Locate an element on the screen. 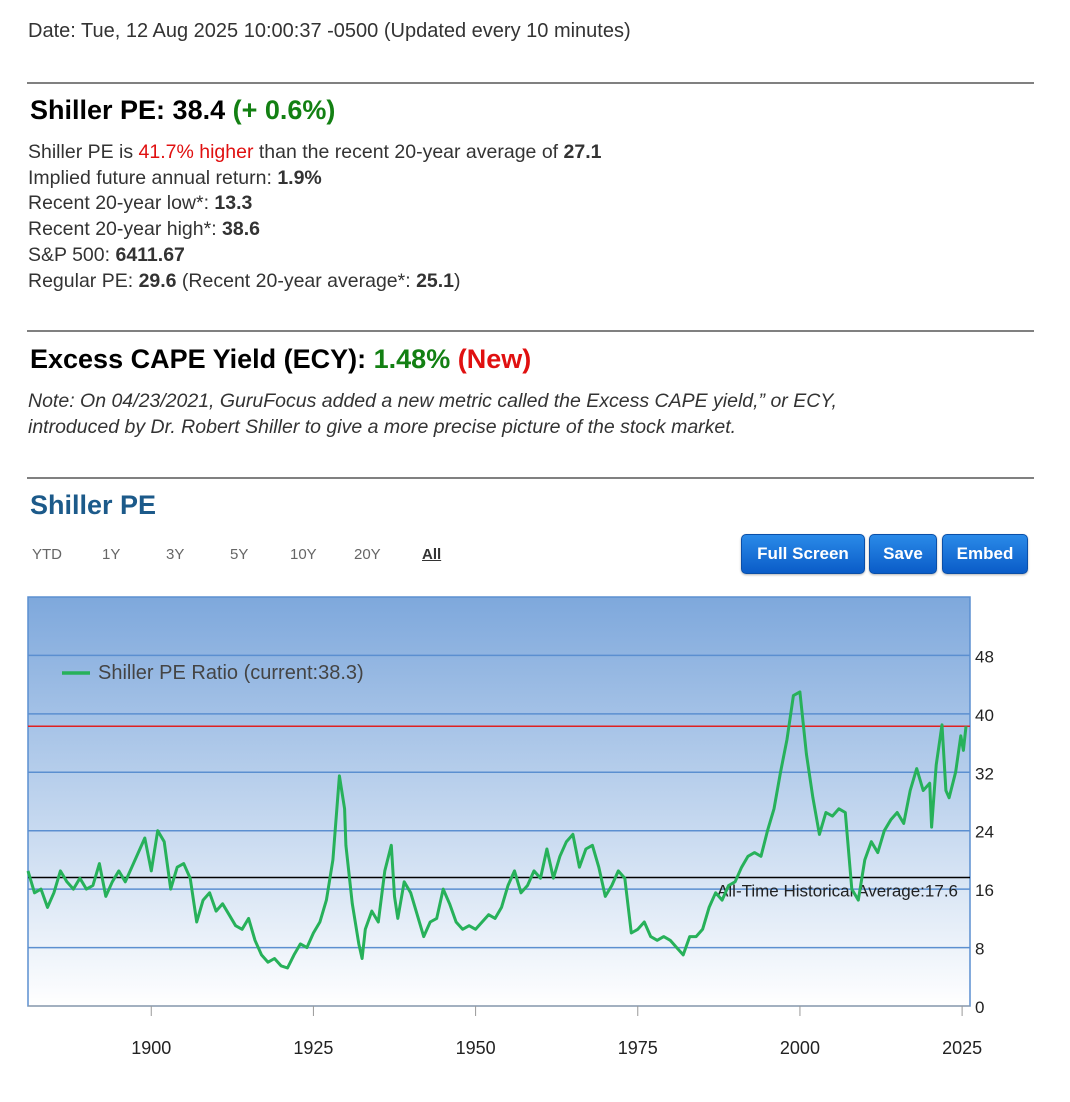 The image size is (1070, 1102). y-tick-label: 40 is located at coordinates (984, 715).